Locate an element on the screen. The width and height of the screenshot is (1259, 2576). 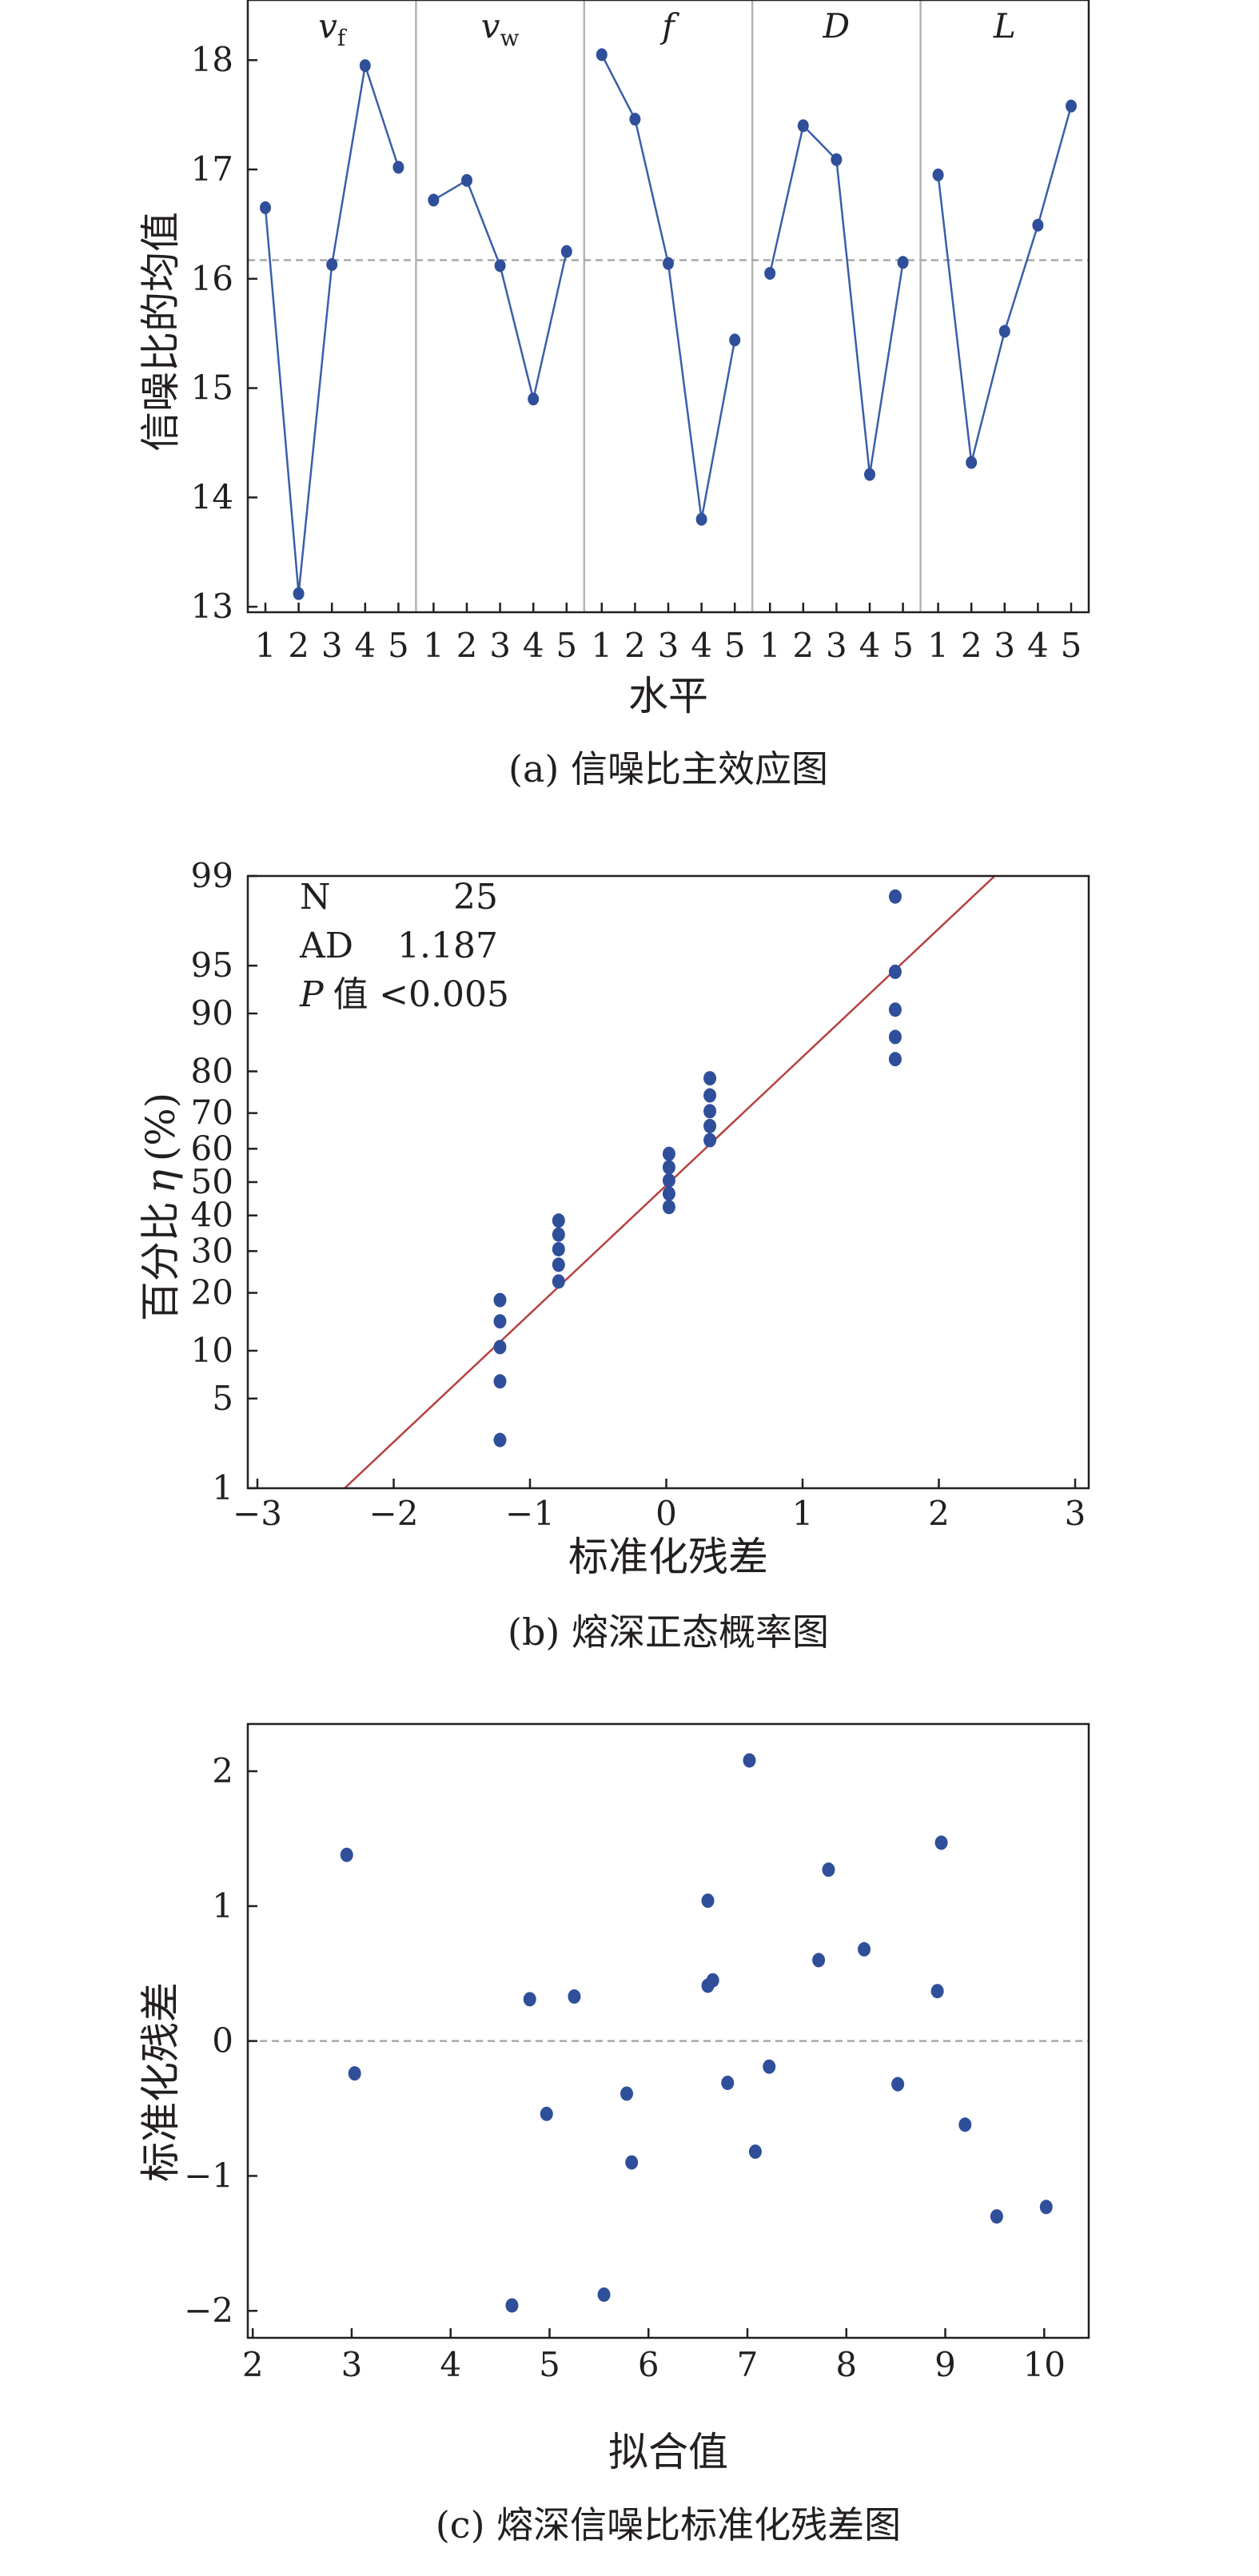
probability-y-axis-title: 百分比η(%) is located at coordinates (160, 1207).